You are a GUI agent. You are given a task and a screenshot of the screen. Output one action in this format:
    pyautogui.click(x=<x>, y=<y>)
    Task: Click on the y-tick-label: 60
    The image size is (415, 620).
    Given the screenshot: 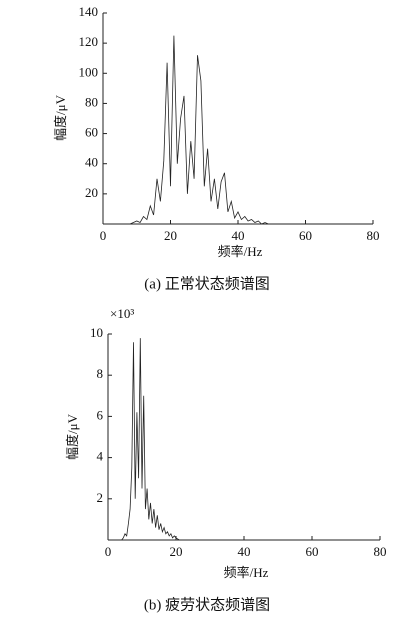 What is the action you would take?
    pyautogui.click(x=91, y=132)
    